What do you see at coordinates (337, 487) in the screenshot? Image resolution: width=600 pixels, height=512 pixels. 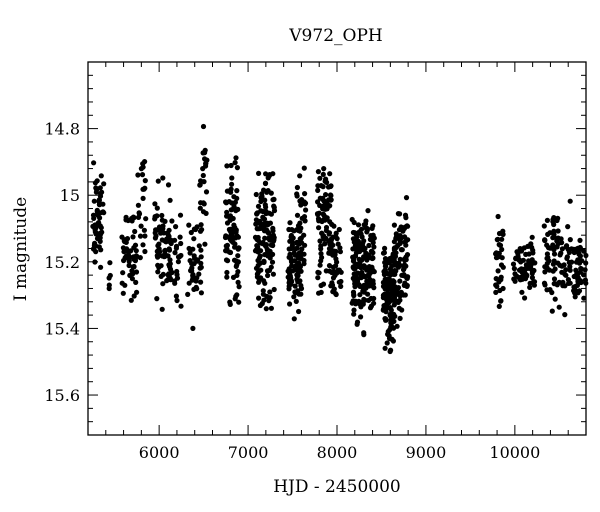 I see `x-axis-label: HJD - 2450000` at bounding box center [337, 487].